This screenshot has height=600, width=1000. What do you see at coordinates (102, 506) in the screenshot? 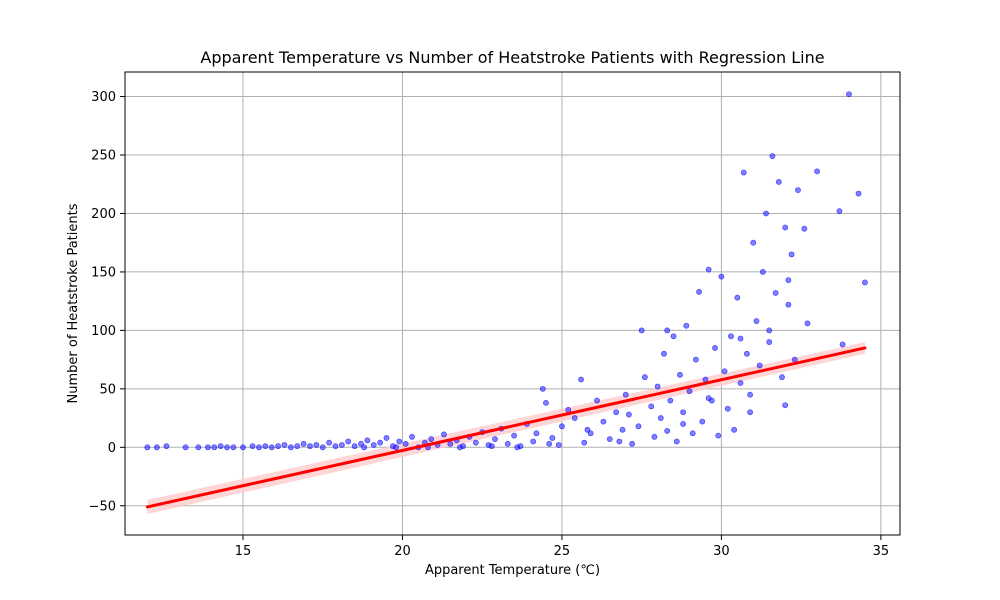
I see `y-tick-label: −50` at bounding box center [102, 506].